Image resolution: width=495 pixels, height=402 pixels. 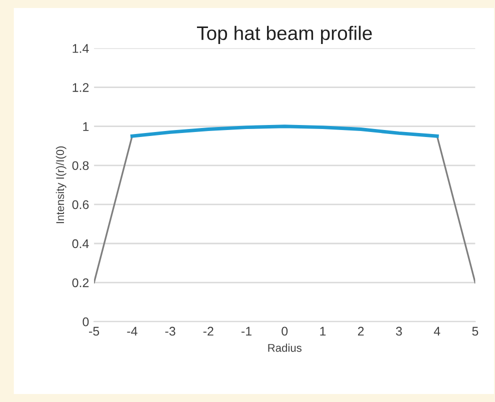 What do you see at coordinates (284, 131) in the screenshot?
I see `line-series` at bounding box center [284, 131].